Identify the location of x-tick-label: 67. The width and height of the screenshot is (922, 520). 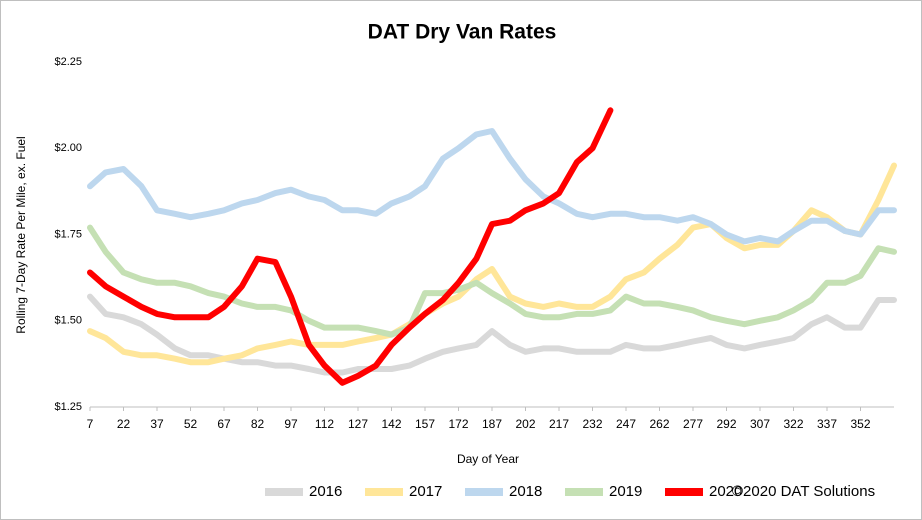
(224, 424).